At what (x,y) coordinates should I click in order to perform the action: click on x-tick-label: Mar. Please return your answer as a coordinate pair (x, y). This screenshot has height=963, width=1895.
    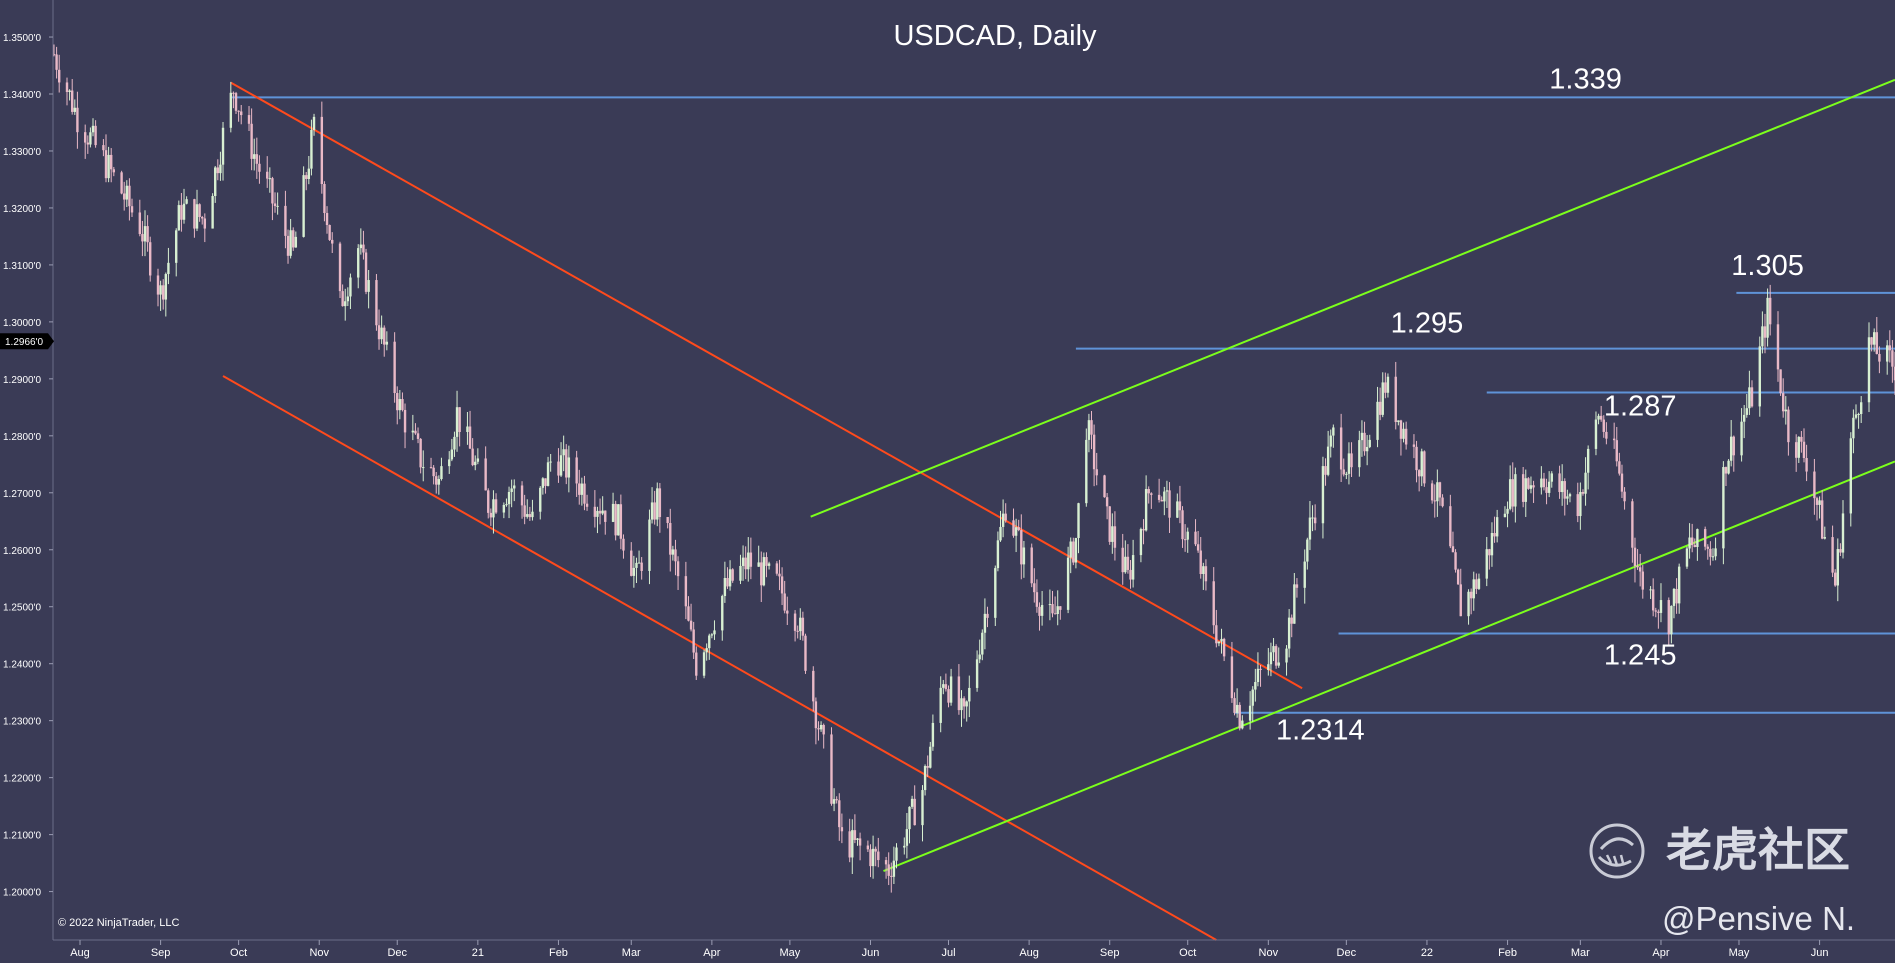
    Looking at the image, I should click on (631, 953).